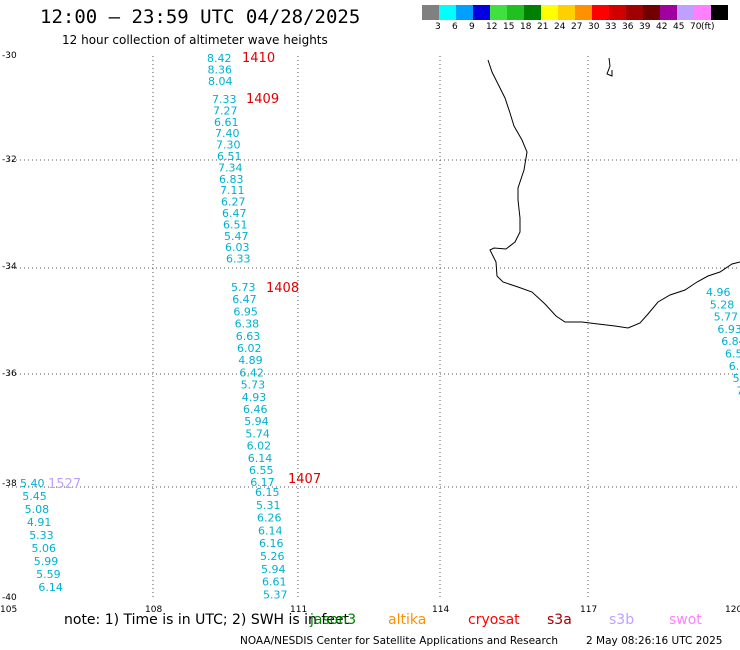  Describe the element at coordinates (64, 484) in the screenshot. I see `track-id-label: 1527` at that location.